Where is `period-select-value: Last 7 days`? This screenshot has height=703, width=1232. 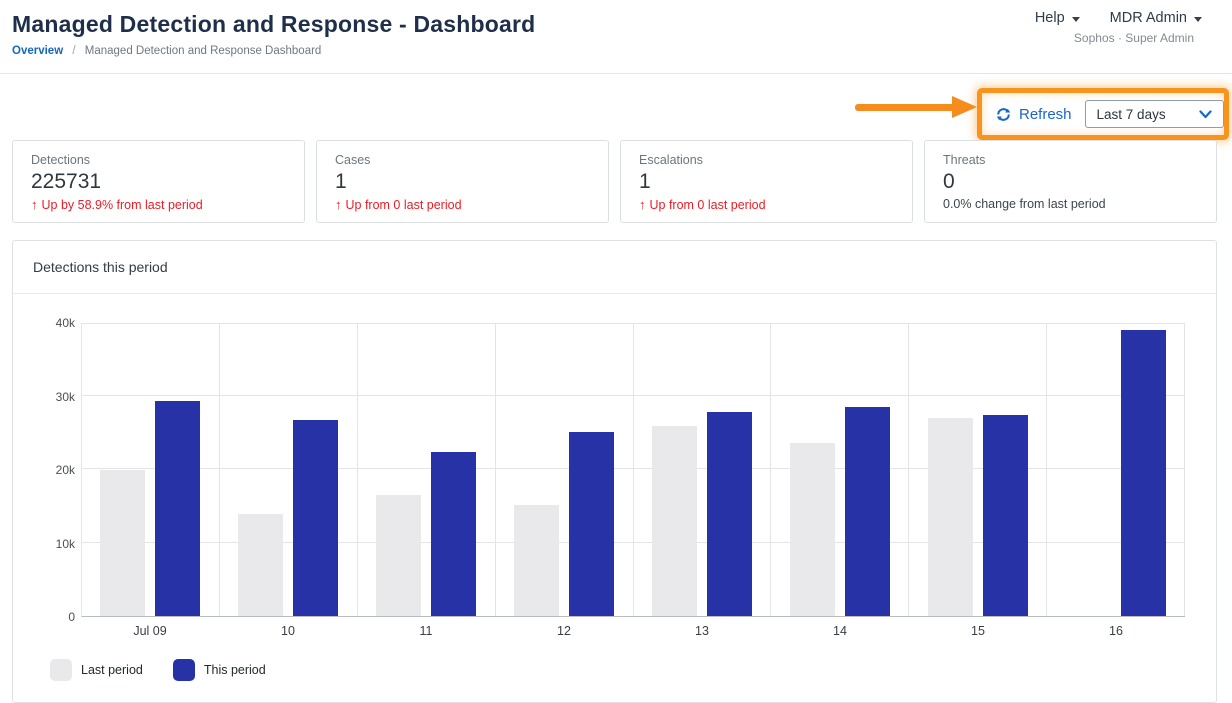
period-select-value: Last 7 days is located at coordinates (1131, 114).